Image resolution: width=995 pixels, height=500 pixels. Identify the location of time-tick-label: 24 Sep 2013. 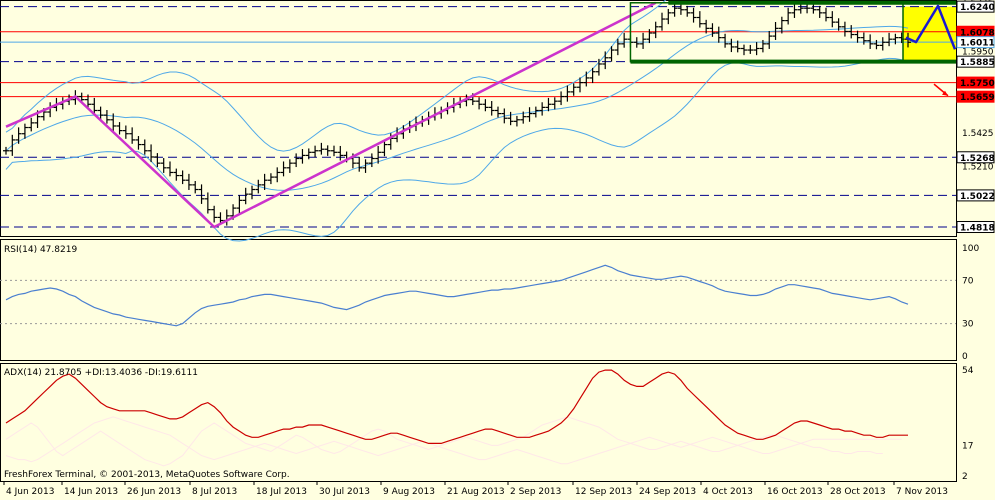
(667, 492).